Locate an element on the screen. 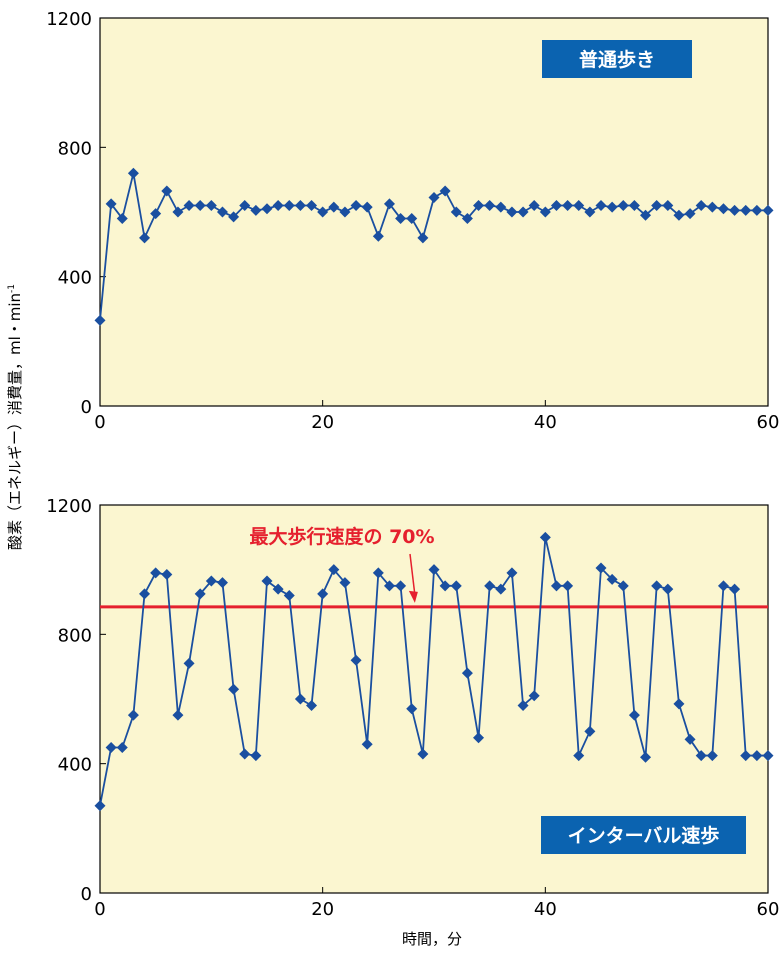  y-axis-label: 酸素（エネルギー）消費量，ml・min-1 is located at coordinates (15, 417).